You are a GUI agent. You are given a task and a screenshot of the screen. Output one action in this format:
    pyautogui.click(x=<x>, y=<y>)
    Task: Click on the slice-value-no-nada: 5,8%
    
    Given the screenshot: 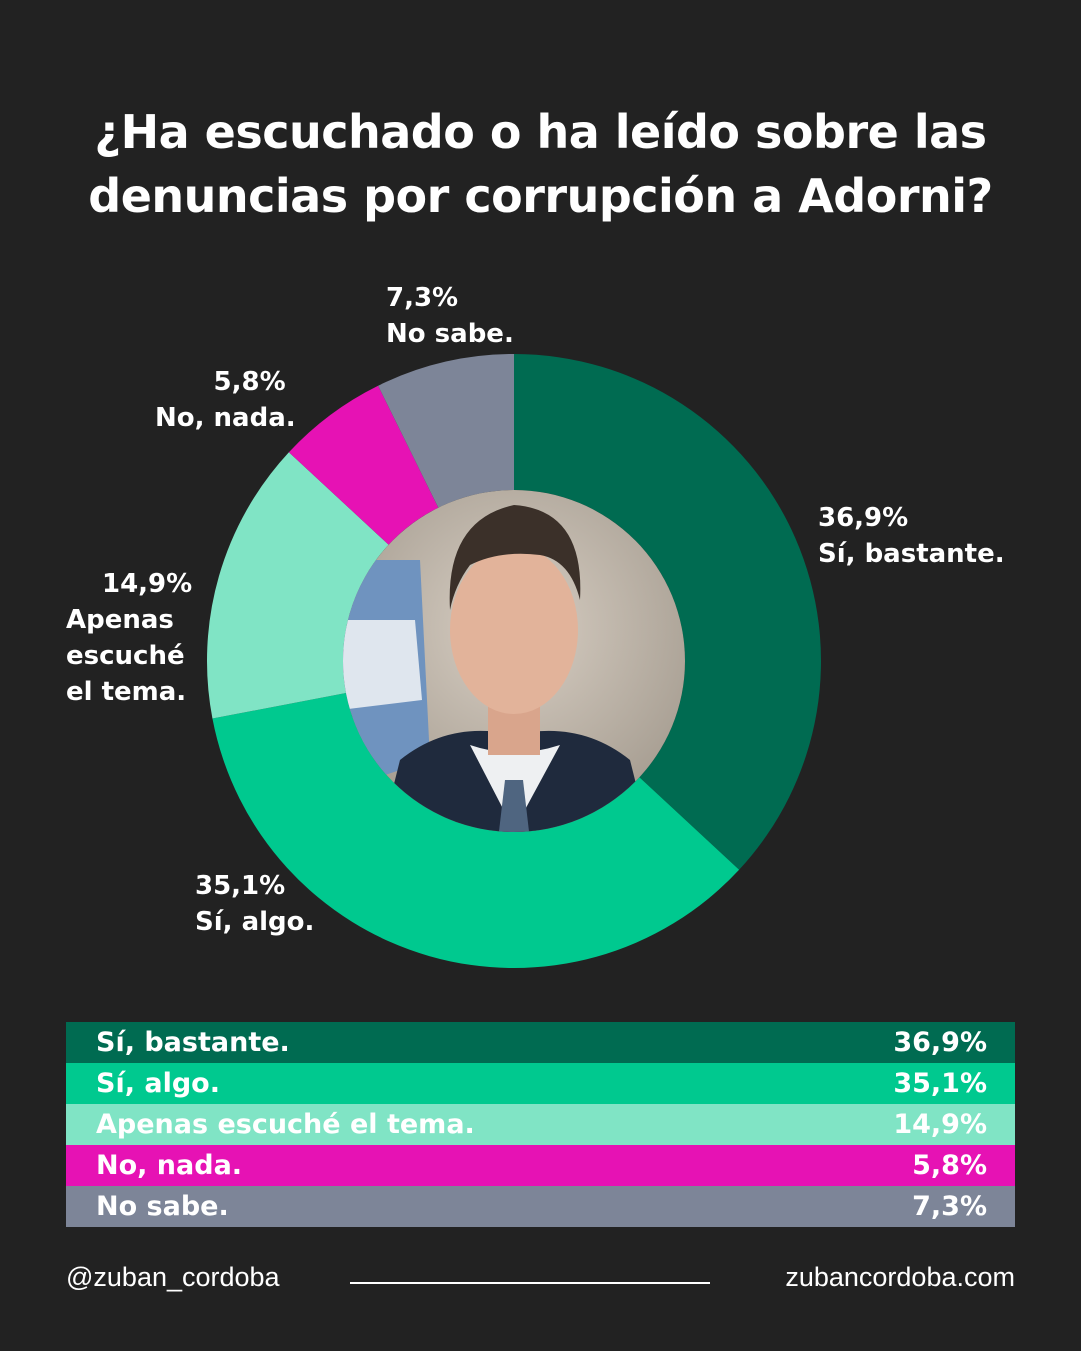 What is the action you would take?
    pyautogui.click(x=249, y=382)
    